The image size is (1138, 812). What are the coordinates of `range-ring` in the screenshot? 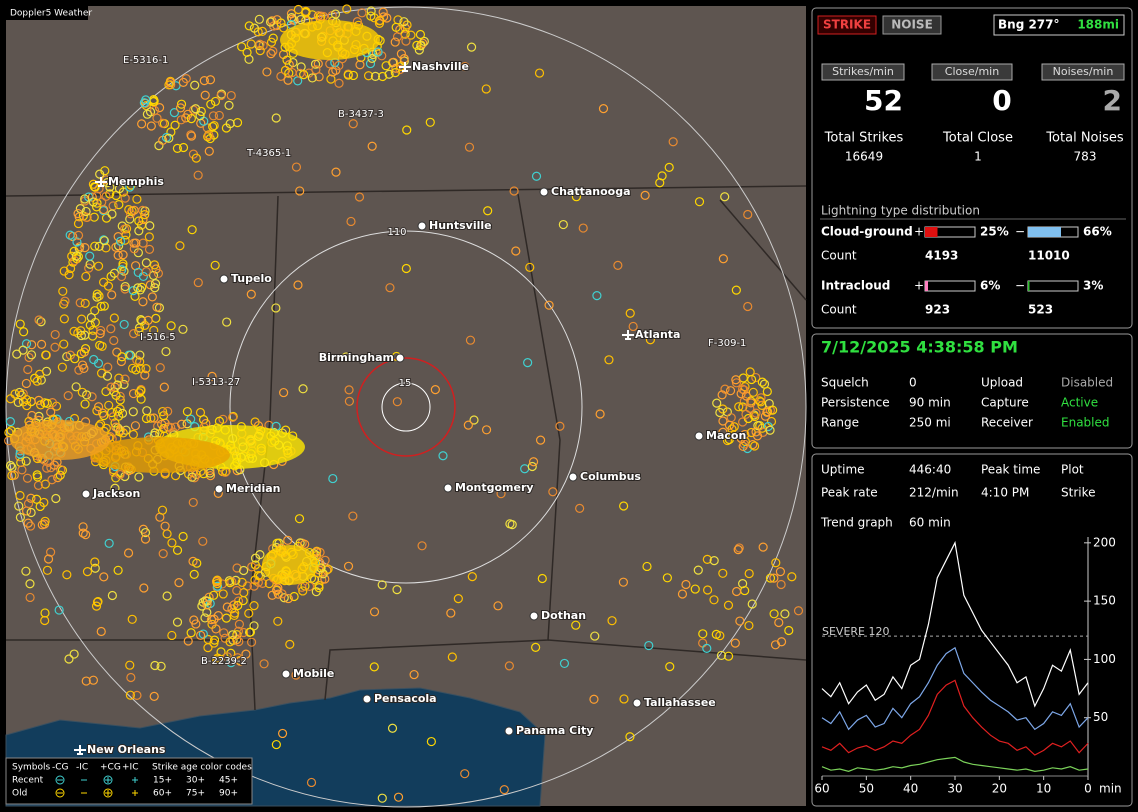 It's located at (406, 407).